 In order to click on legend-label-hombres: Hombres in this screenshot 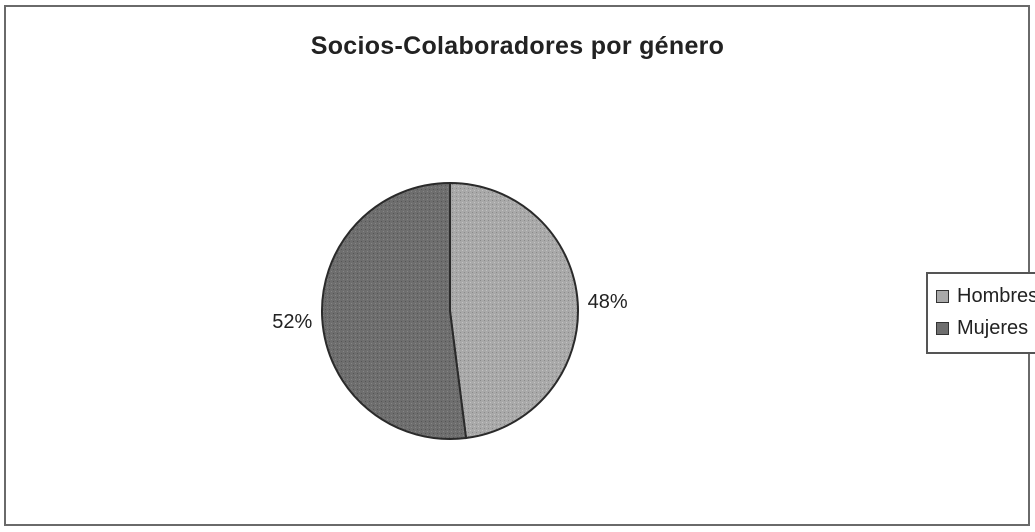, I will do `click(996, 295)`.